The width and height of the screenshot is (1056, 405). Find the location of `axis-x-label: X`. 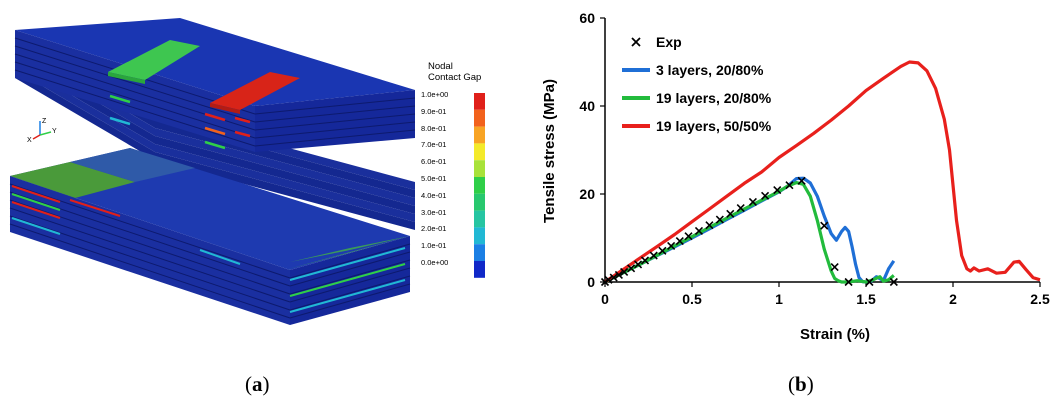

axis-x-label: X is located at coordinates (29, 140).